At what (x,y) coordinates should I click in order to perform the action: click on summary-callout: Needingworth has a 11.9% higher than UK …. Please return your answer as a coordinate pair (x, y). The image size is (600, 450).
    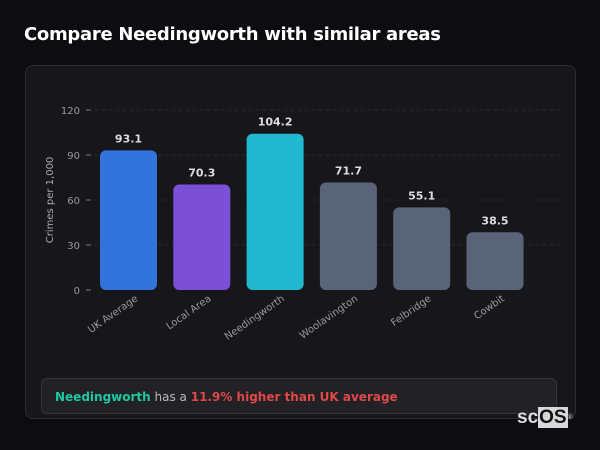
    Looking at the image, I should click on (299, 396).